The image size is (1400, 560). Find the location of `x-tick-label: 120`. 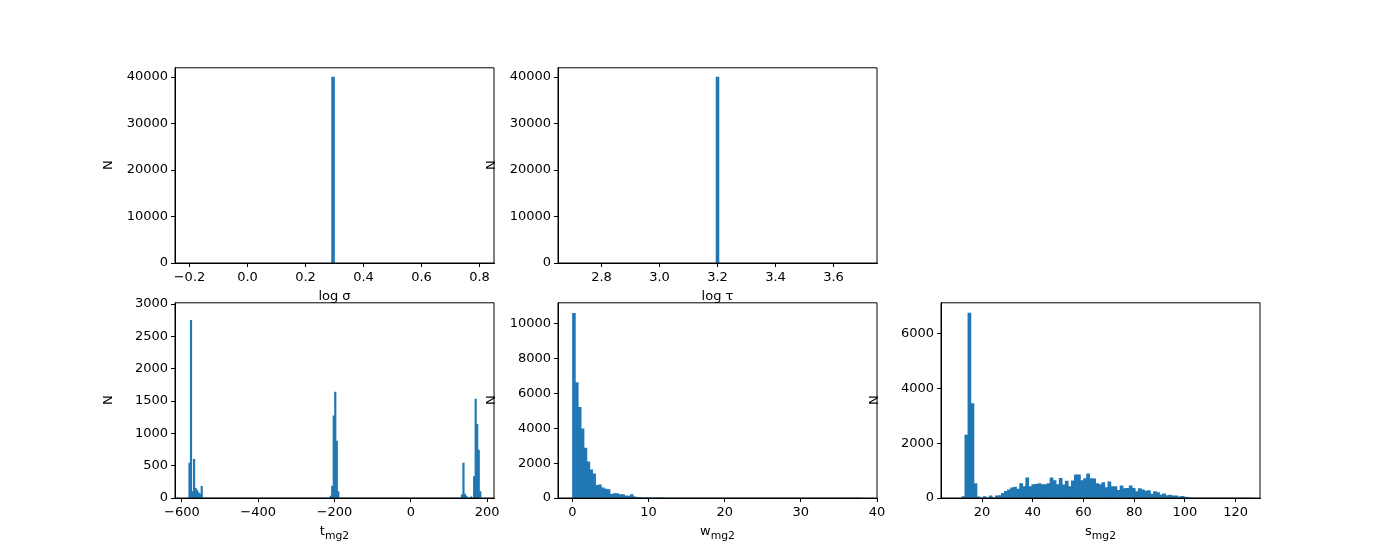

x-tick-label: 120 is located at coordinates (1236, 512).